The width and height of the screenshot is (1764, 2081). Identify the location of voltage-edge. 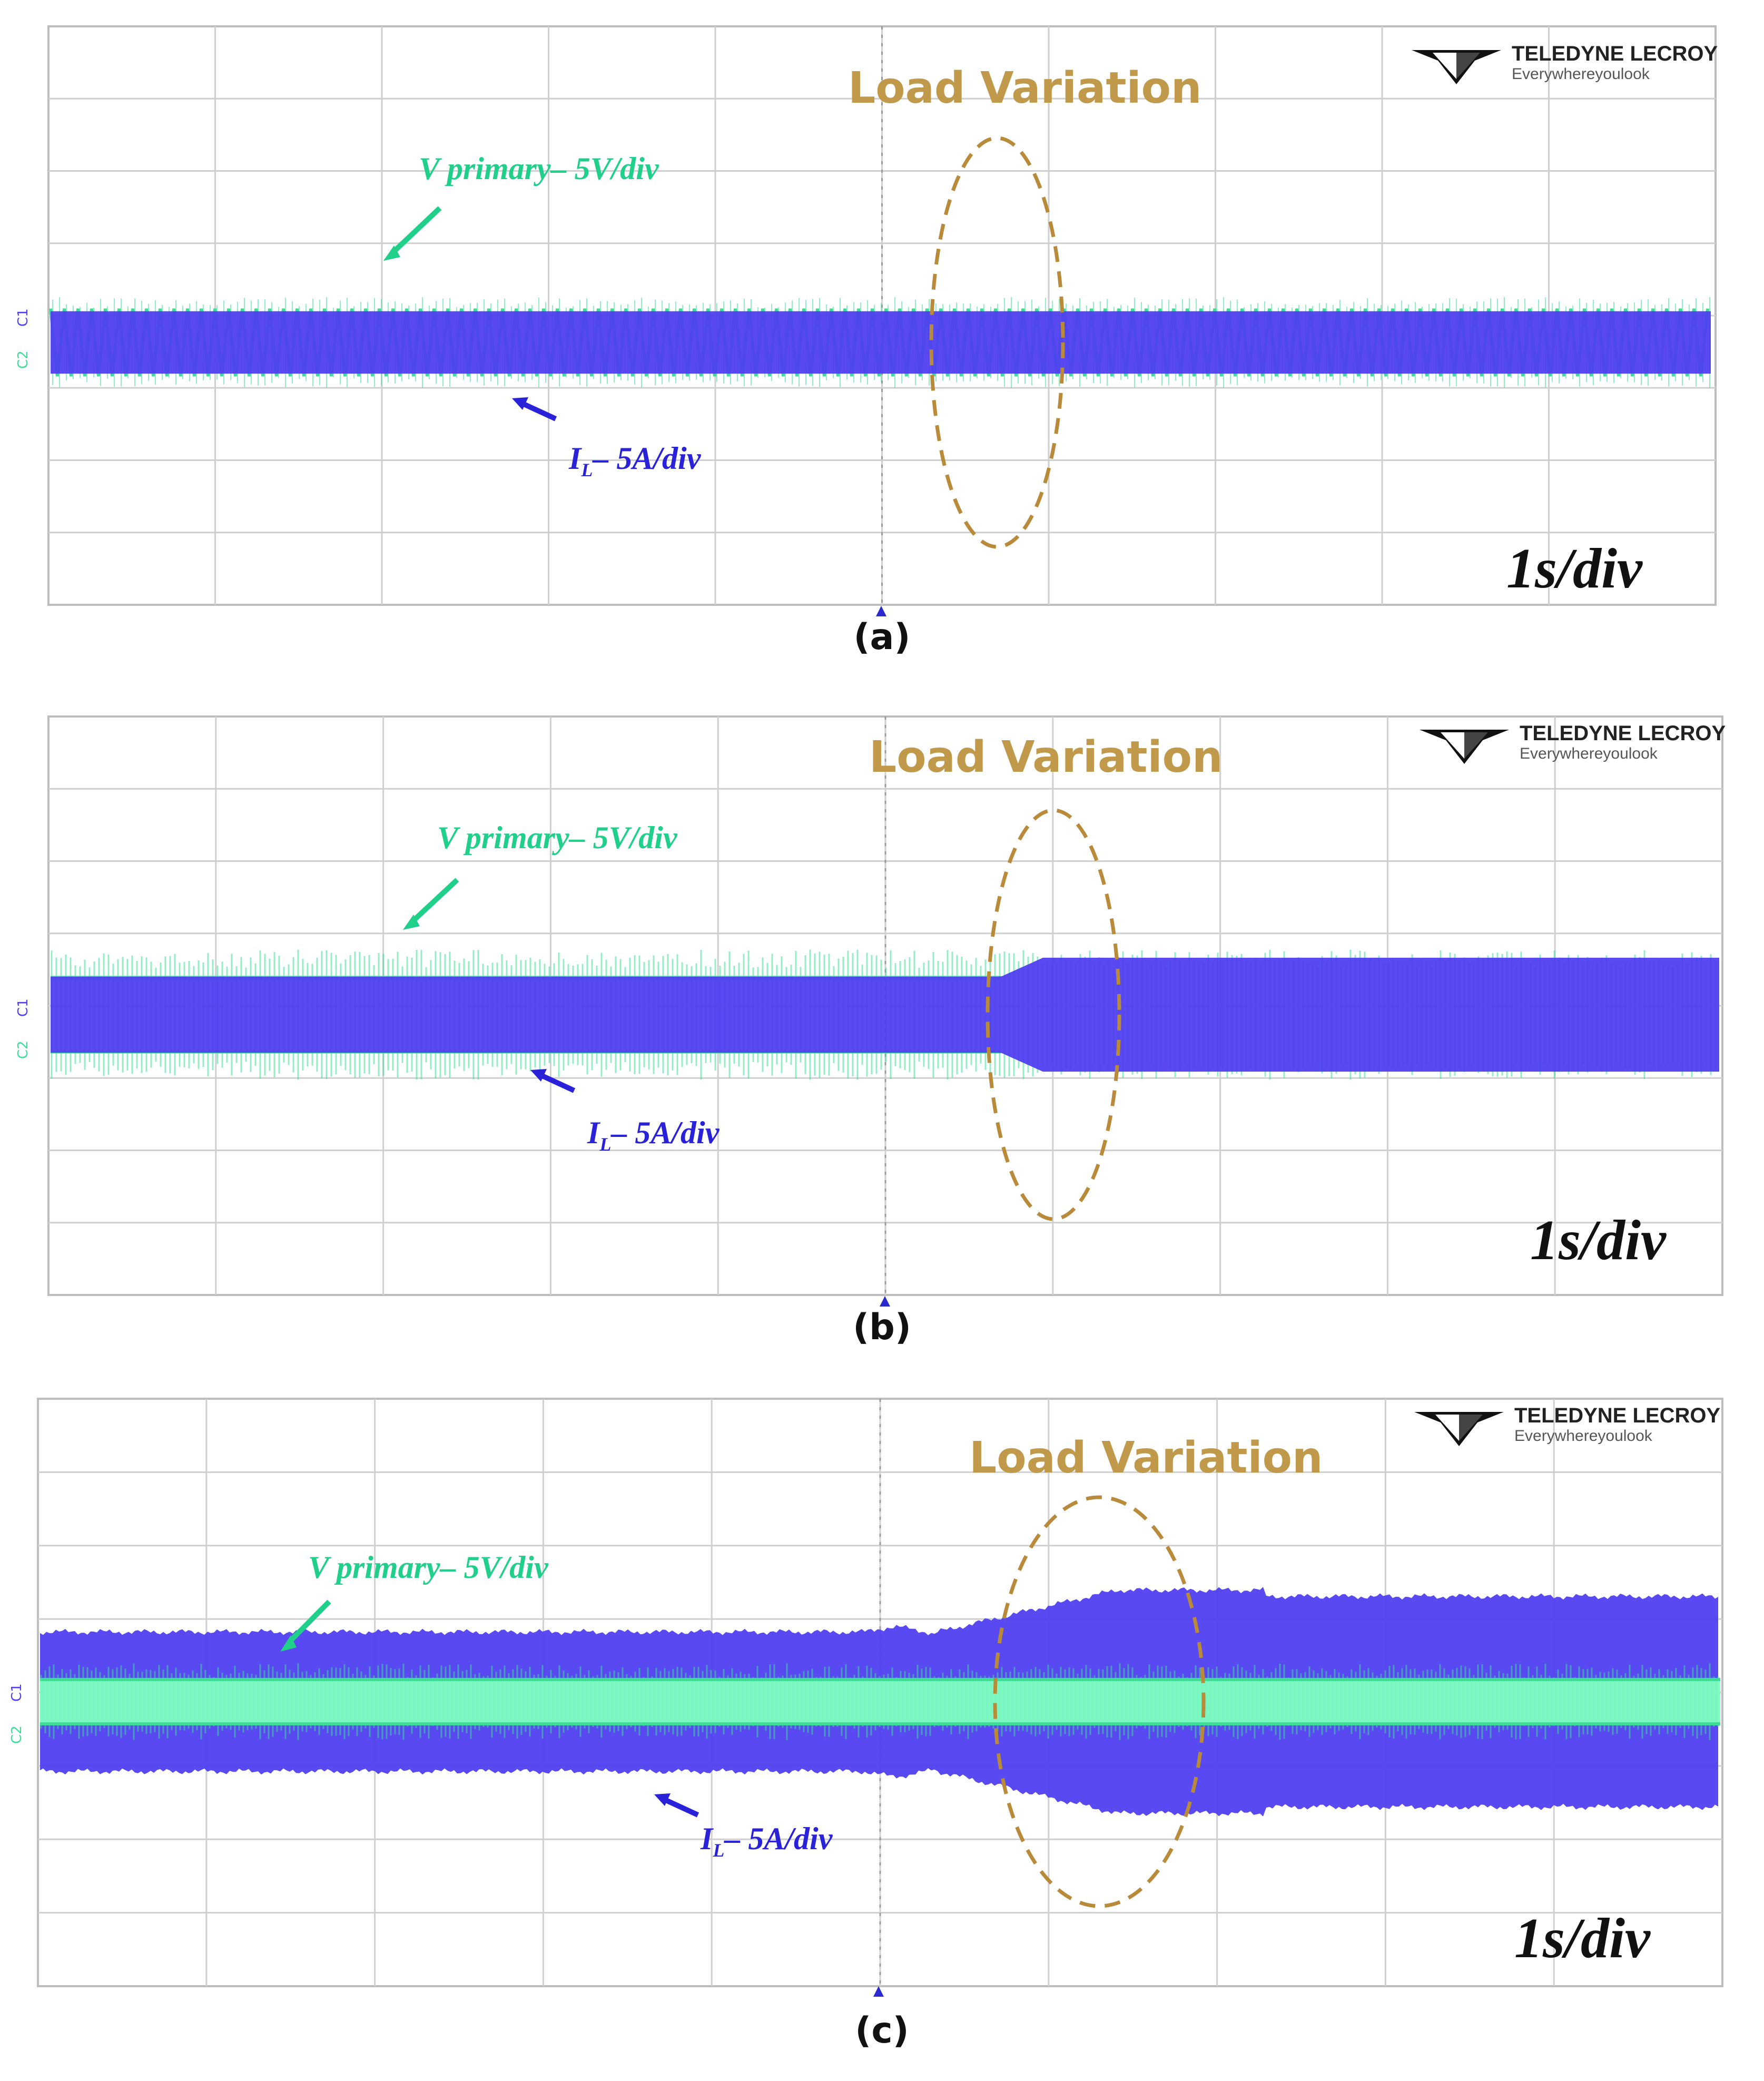
(880, 1702).